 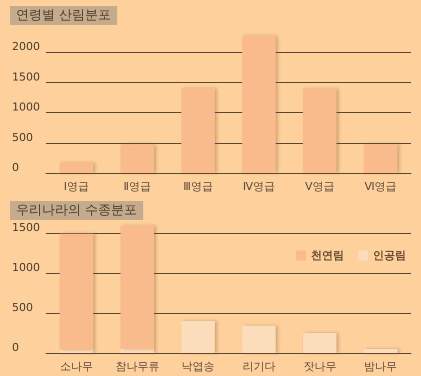 What do you see at coordinates (319, 366) in the screenshot?
I see `x-tick-label: 잣나무` at bounding box center [319, 366].